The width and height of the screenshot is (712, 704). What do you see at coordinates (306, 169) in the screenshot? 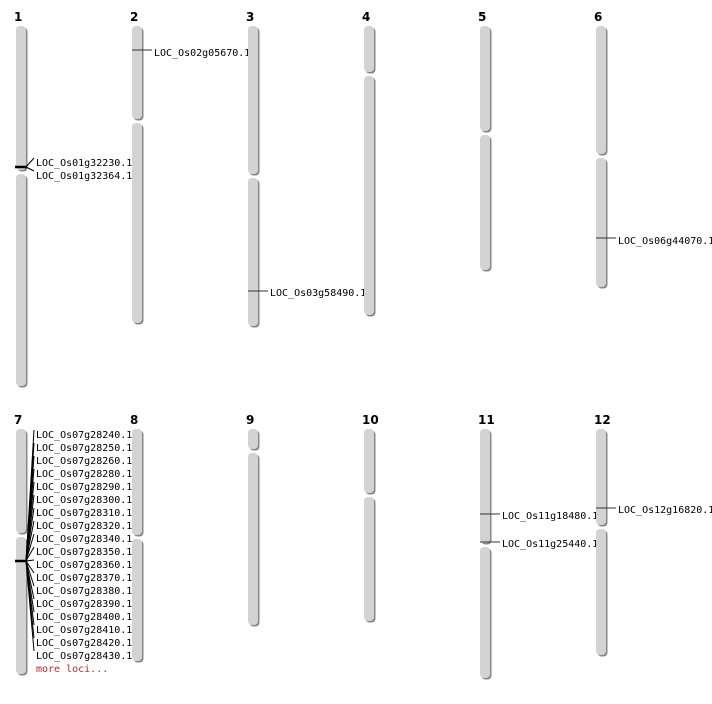
I see `chromosome-3: 3 LOC_Os03g58490.1` at bounding box center [306, 169].